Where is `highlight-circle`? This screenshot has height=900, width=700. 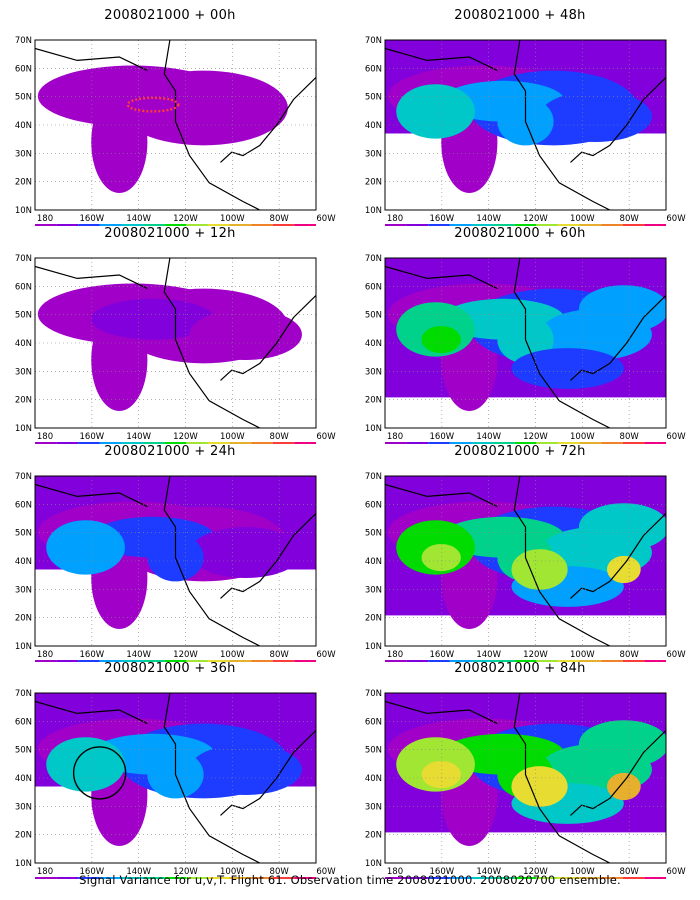
highlight-circle is located at coordinates (99, 773).